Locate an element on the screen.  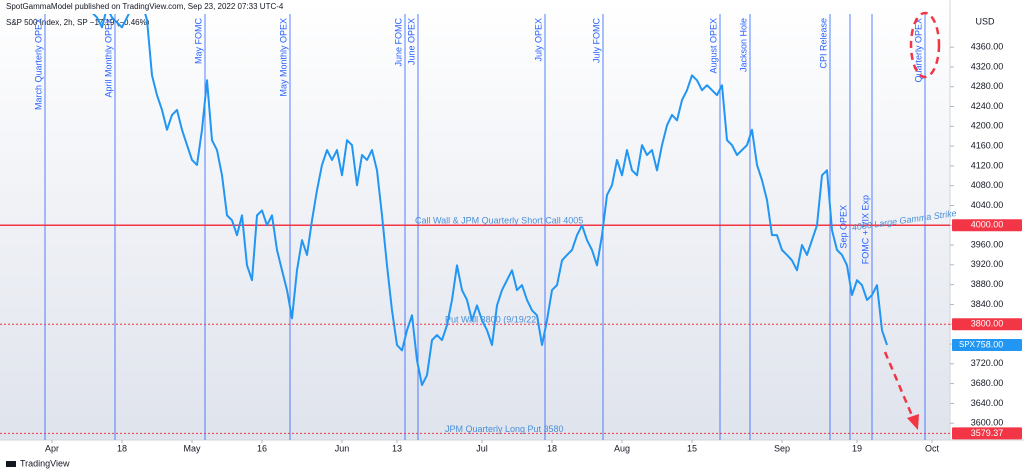
series-tag-label: SPX is located at coordinates (967, 344).